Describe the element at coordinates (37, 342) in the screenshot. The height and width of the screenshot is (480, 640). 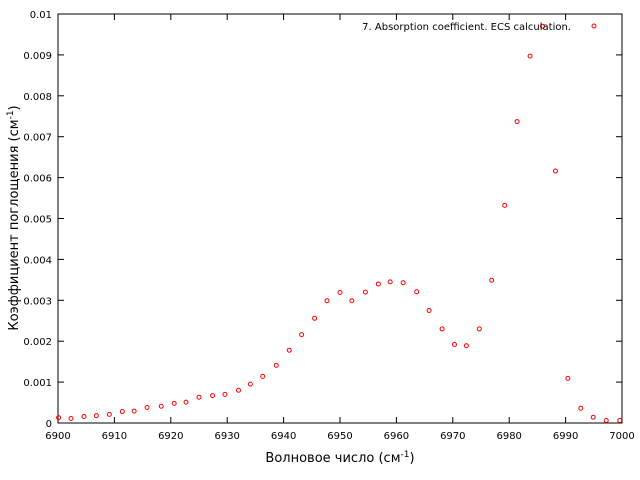
I see `y-tick-label: 0.002` at that location.